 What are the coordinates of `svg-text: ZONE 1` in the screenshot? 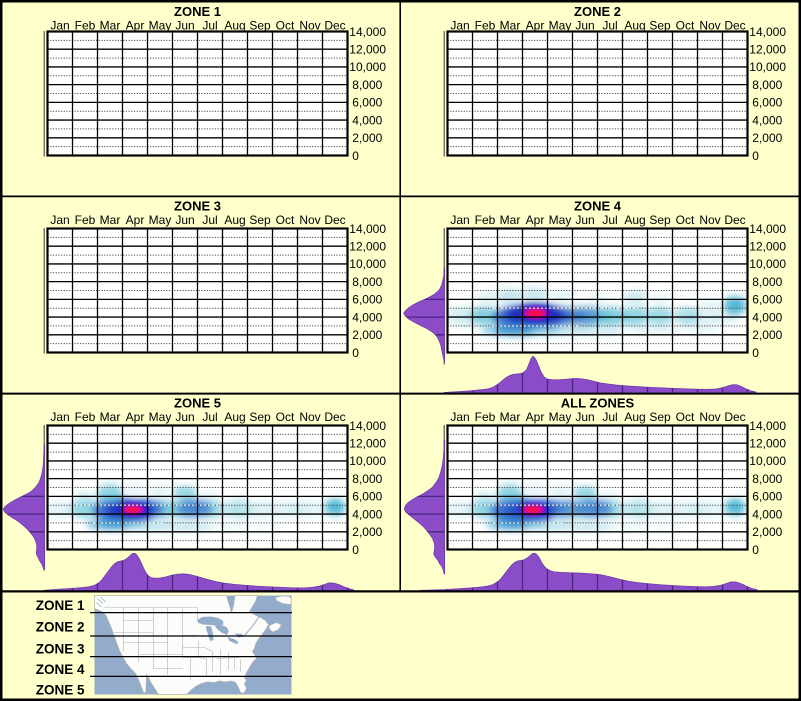 It's located at (60, 605).